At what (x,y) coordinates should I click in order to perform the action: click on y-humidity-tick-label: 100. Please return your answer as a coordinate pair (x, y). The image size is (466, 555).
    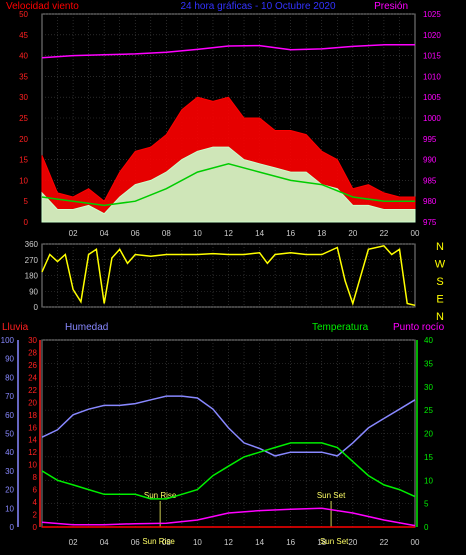
    Looking at the image, I should click on (8, 340).